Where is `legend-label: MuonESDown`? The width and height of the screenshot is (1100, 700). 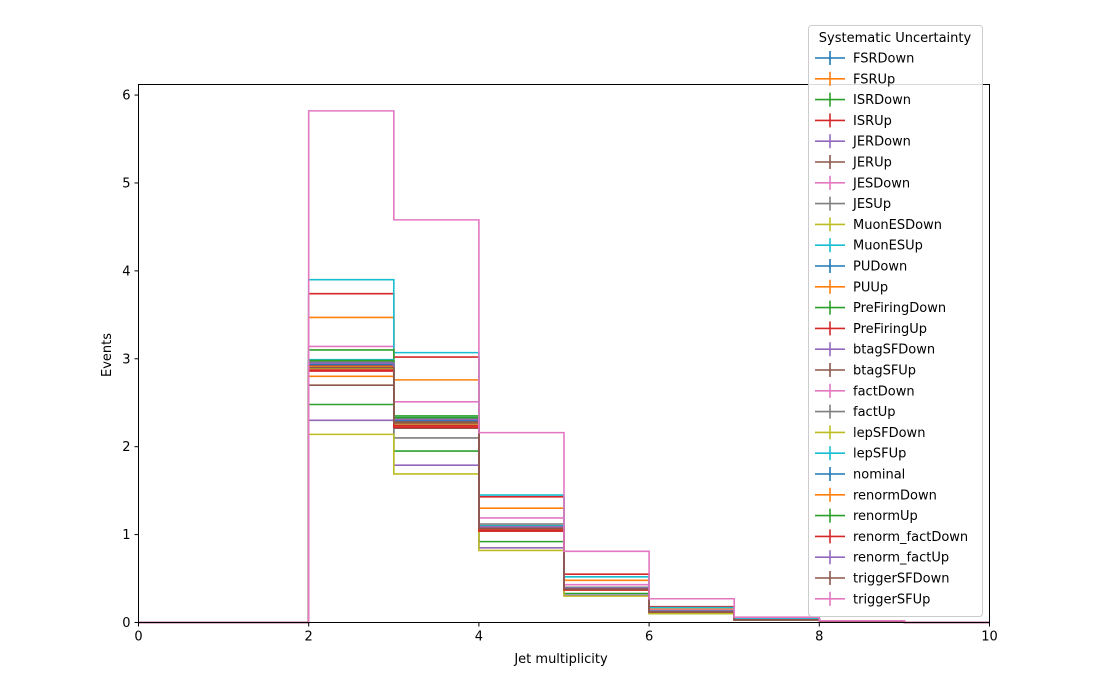 legend-label: MuonESDown is located at coordinates (897, 225).